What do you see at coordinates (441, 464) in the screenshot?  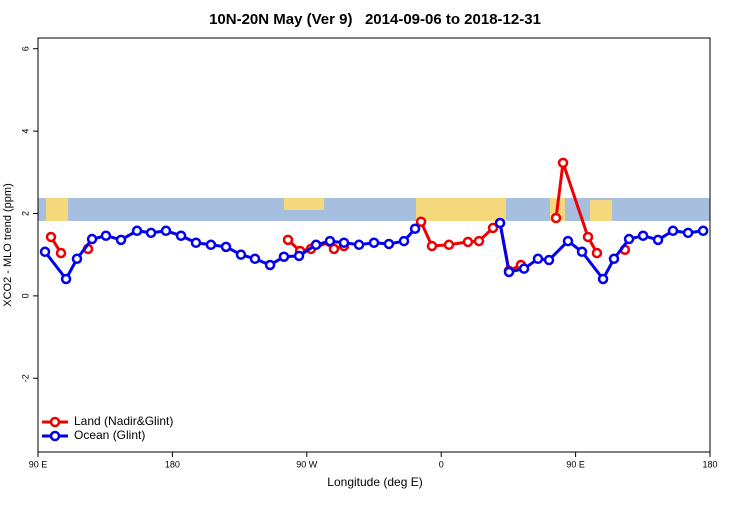 I see `x-tick-label: 0` at bounding box center [441, 464].